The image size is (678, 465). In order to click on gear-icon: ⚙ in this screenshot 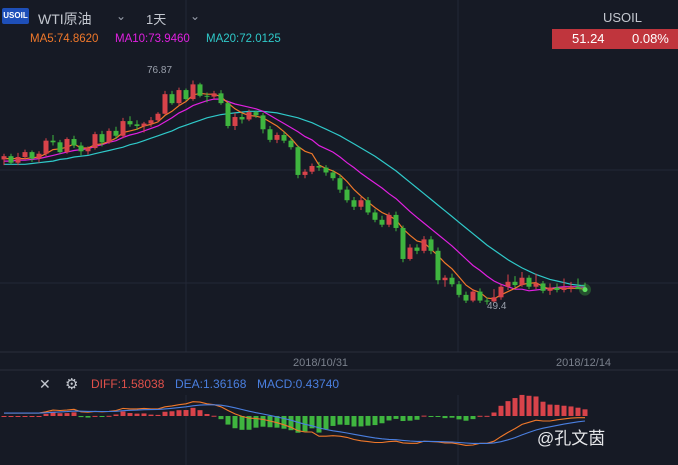, I will do `click(72, 384)`.